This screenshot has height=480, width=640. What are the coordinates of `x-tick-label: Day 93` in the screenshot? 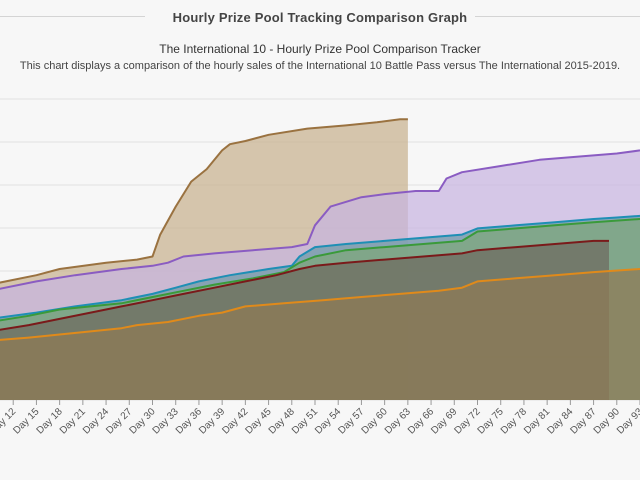 It's located at (627, 421).